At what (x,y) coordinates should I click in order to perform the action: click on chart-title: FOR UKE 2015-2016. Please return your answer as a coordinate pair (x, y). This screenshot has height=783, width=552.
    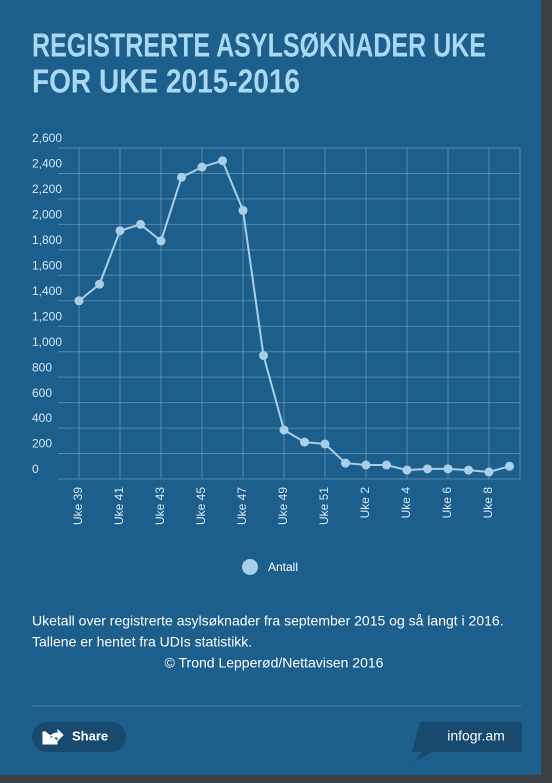
    Looking at the image, I should click on (166, 81).